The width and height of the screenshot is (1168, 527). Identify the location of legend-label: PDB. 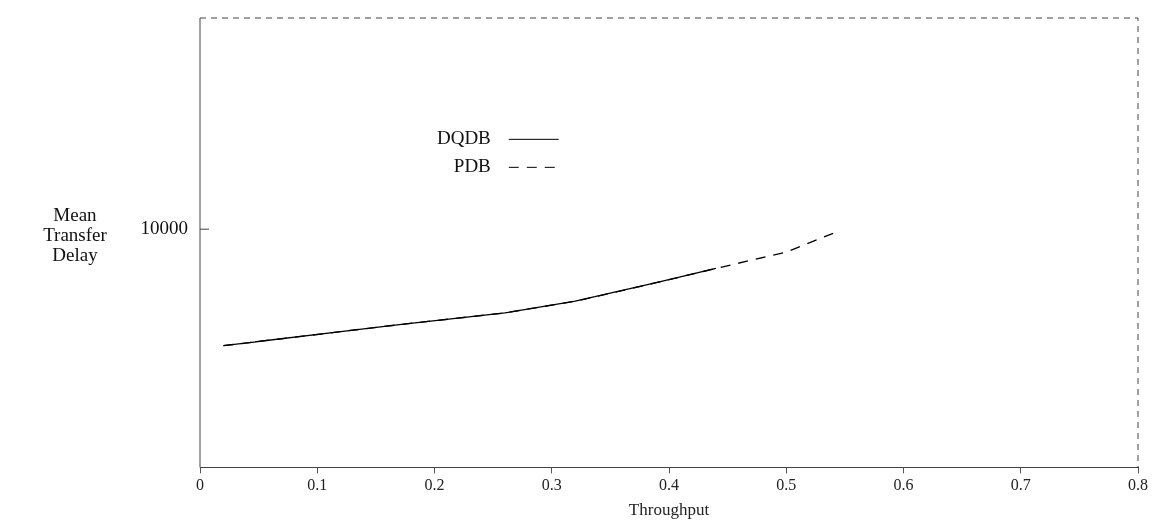
(472, 166).